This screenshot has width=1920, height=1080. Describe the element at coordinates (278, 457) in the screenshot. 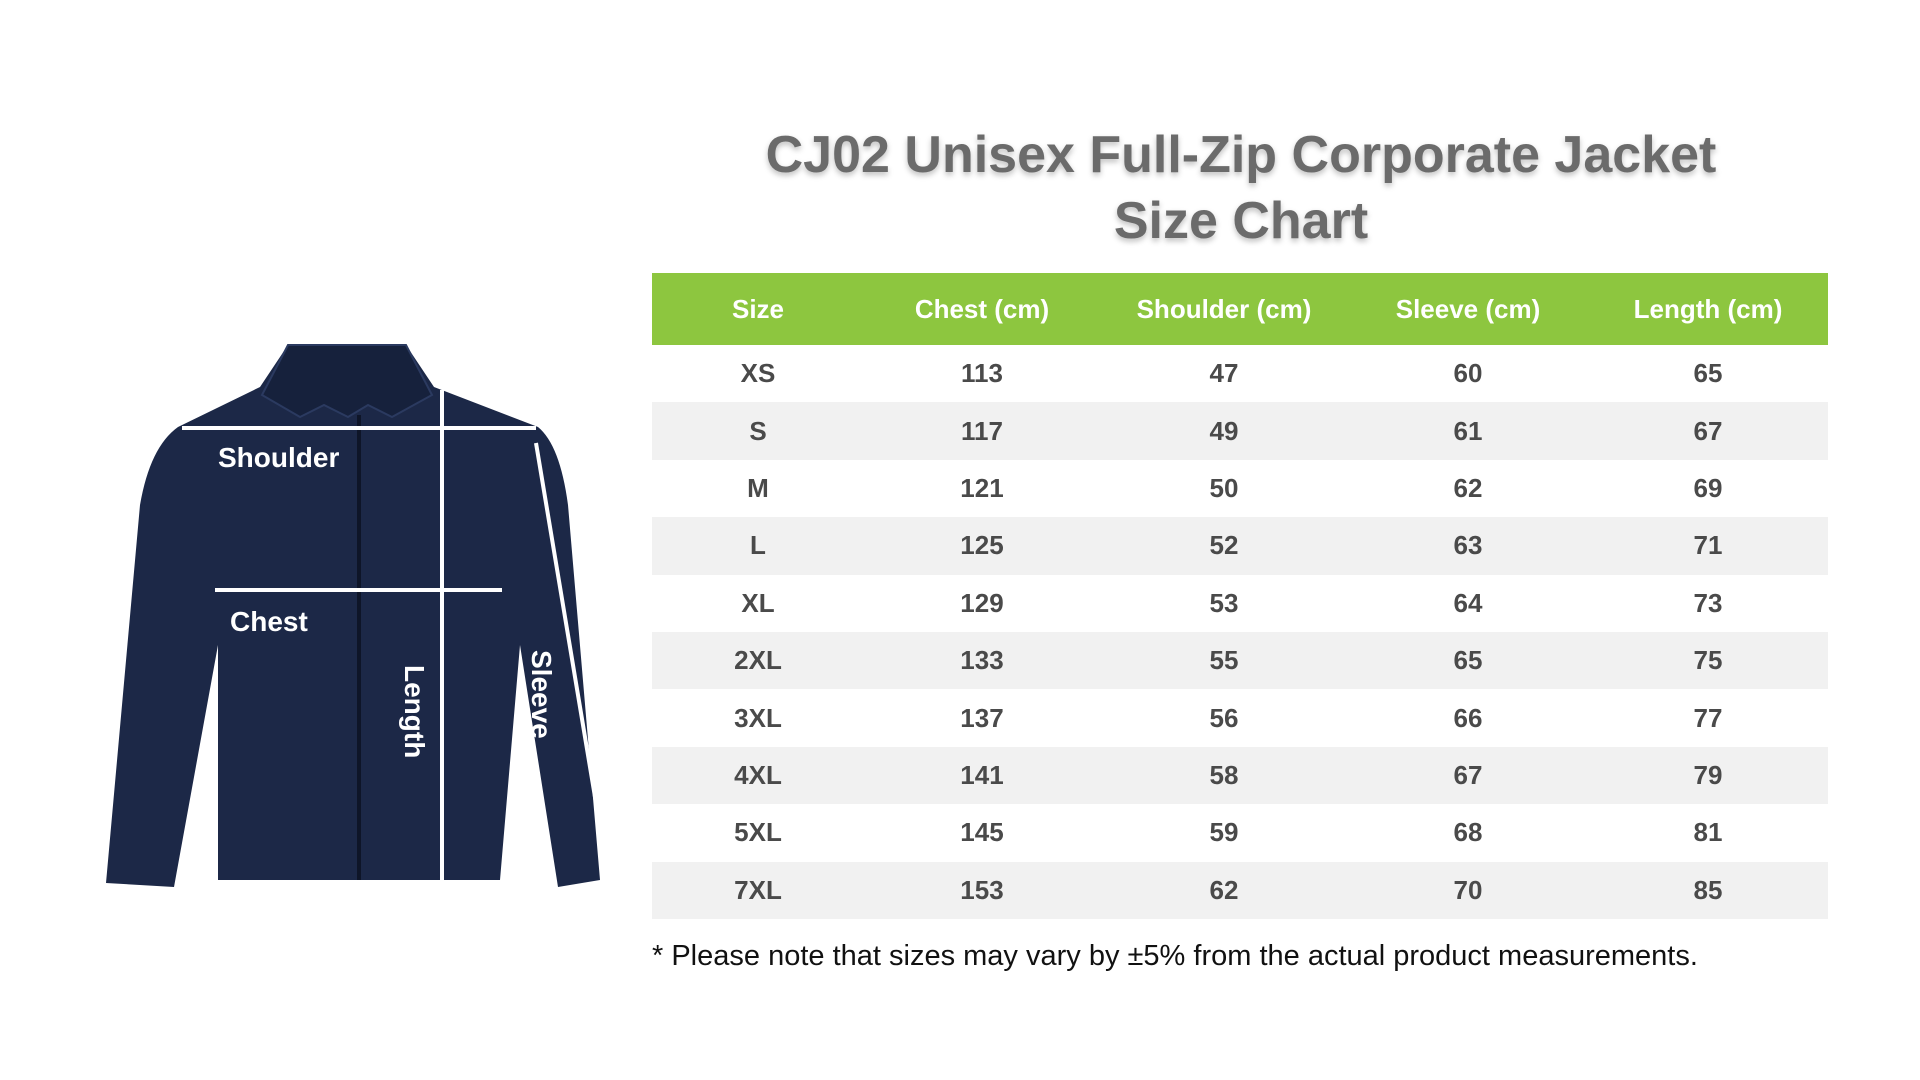

I see `shoulder-label: Shoulder` at that location.